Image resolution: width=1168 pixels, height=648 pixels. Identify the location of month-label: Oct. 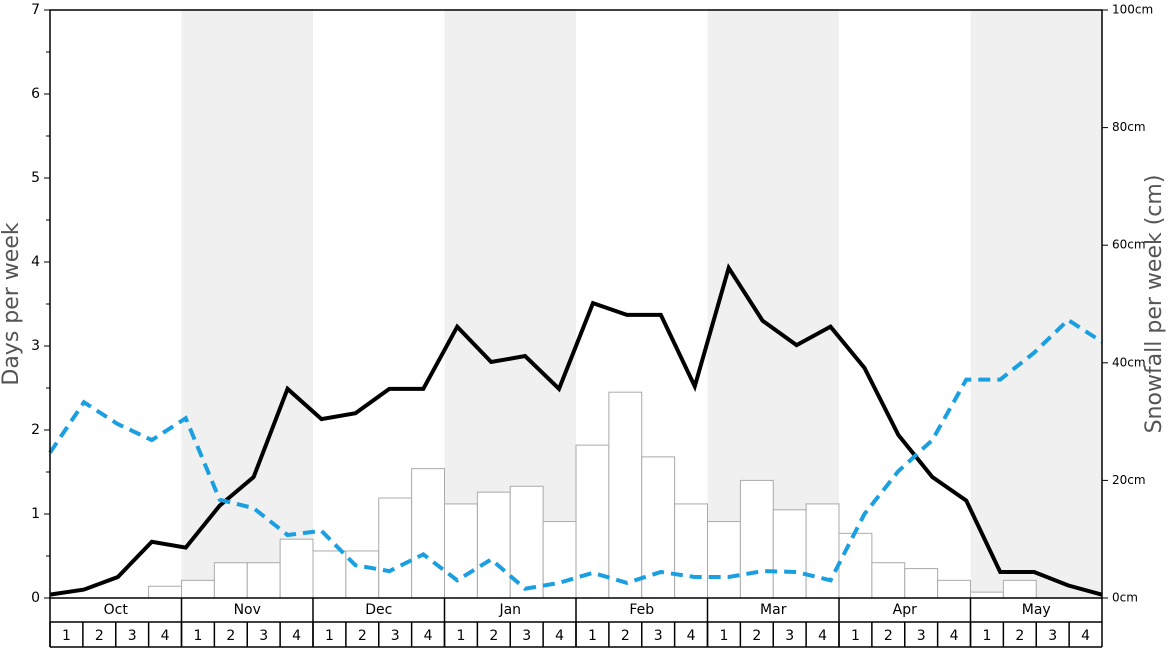
(116, 610).